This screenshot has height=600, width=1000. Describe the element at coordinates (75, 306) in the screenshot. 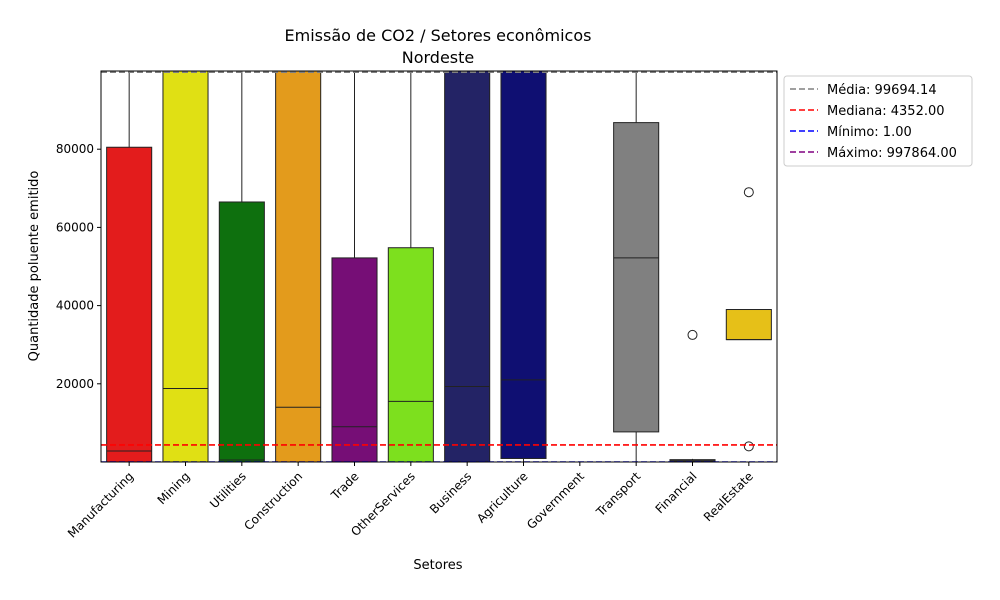

I see `y-tick-label: 40000` at that location.